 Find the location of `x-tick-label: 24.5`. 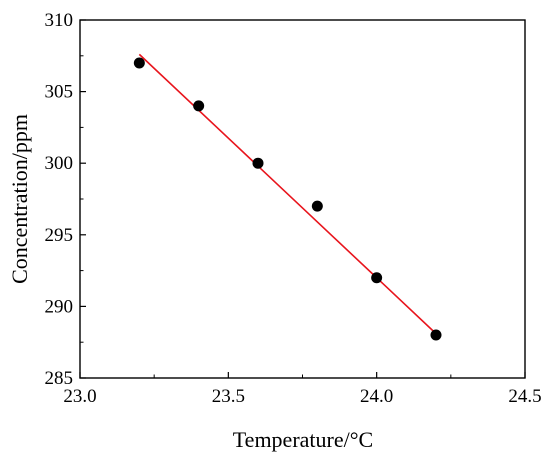

x-tick-label: 24.5 is located at coordinates (524, 396).